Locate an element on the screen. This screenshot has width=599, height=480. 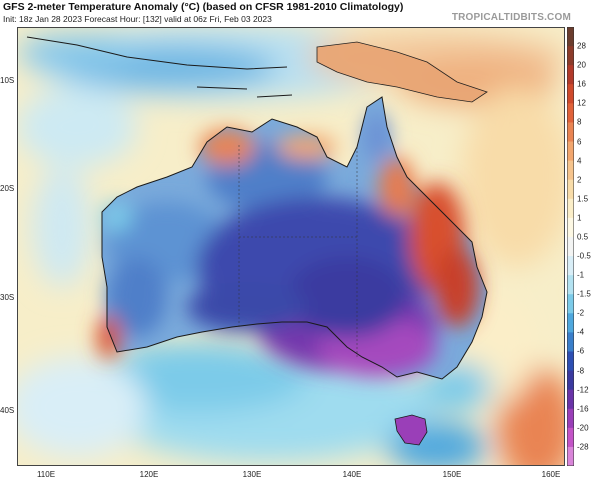
colorbar-label: -12 is located at coordinates (583, 390).